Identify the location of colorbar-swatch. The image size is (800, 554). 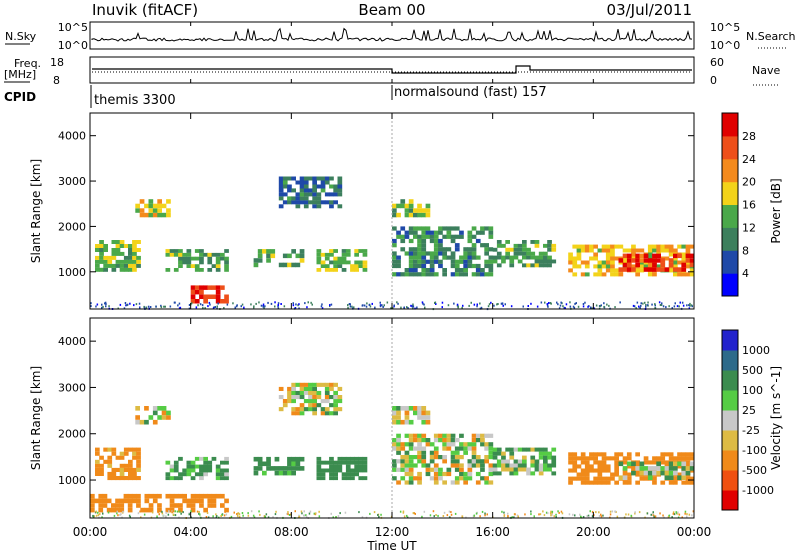
(730, 216).